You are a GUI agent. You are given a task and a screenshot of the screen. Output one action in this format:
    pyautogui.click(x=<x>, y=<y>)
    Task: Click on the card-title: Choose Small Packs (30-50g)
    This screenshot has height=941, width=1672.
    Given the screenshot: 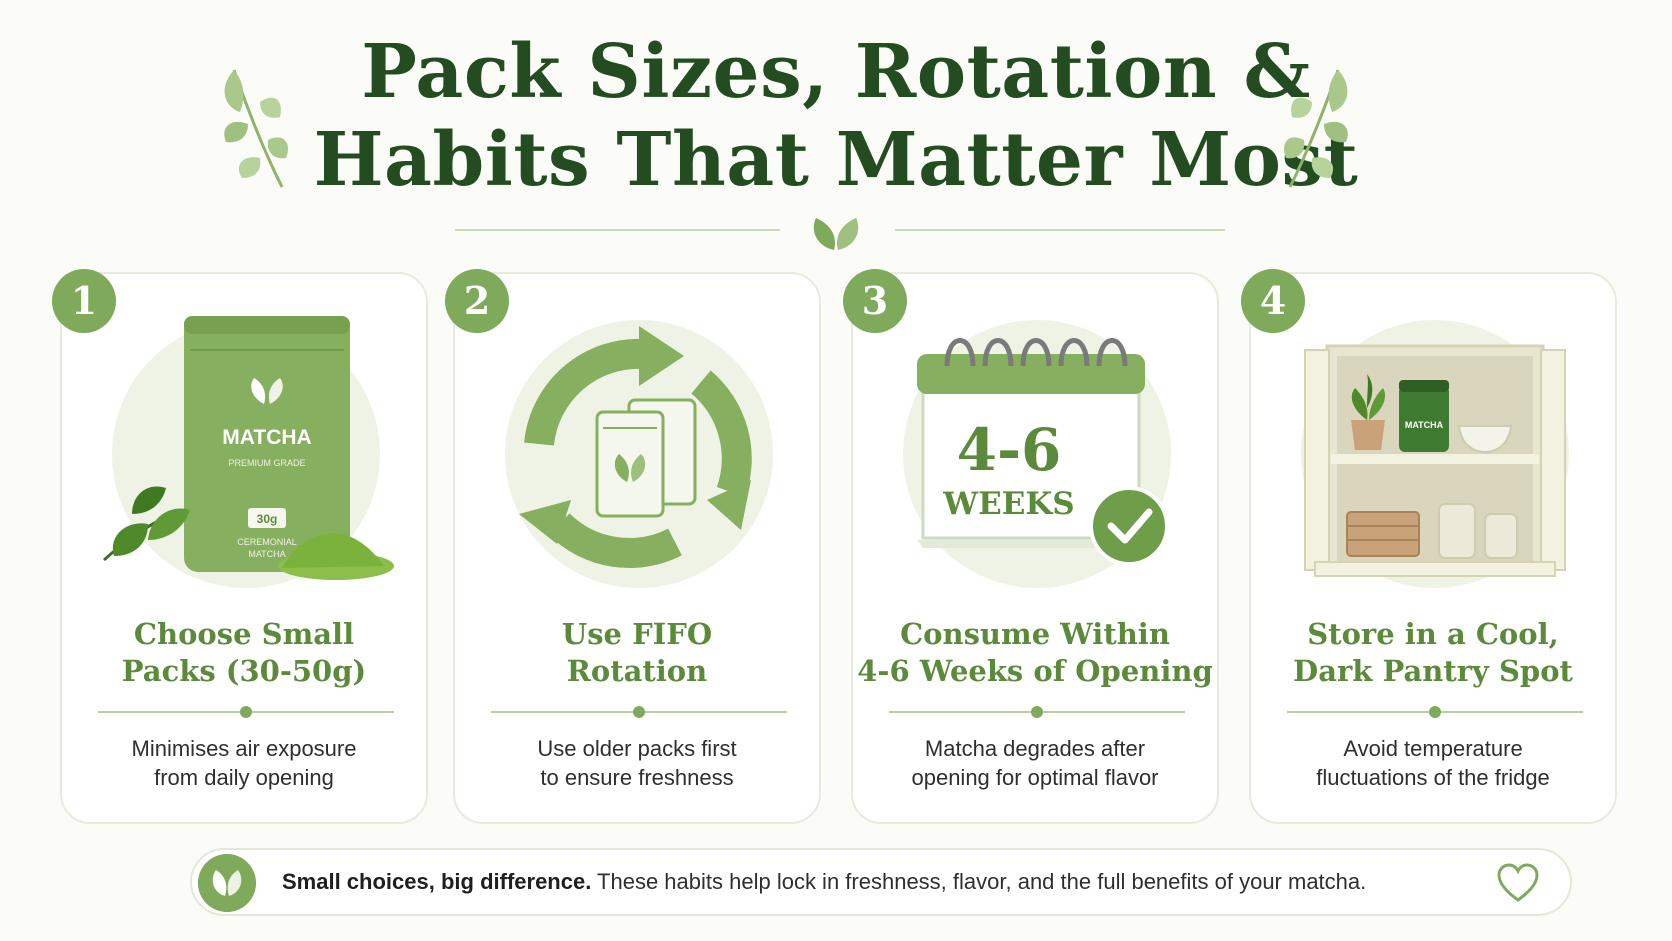 What is the action you would take?
    pyautogui.click(x=244, y=653)
    